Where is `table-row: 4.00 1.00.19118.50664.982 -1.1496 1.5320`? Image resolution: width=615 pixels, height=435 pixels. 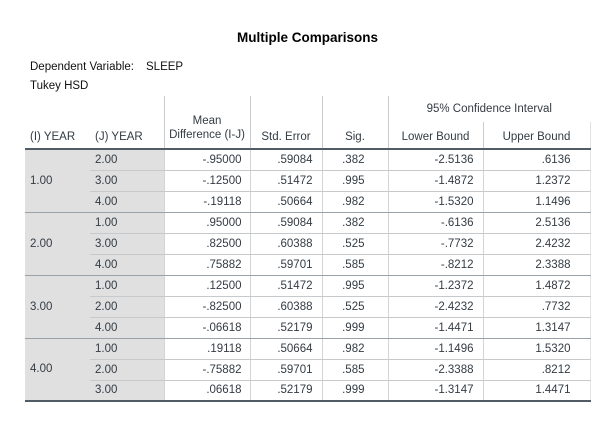
table-row: 4.00 1.00.19118.50664.982 -1.1496 1.5320 is located at coordinates (308, 370).